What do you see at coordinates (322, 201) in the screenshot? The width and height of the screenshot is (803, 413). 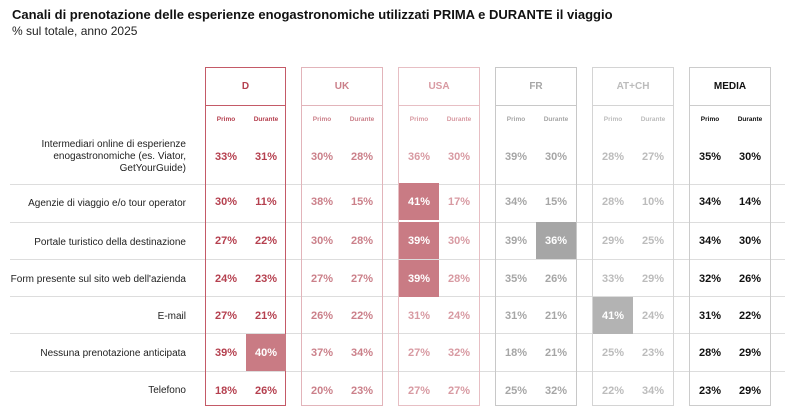 I see `data-cell: 38%` at bounding box center [322, 201].